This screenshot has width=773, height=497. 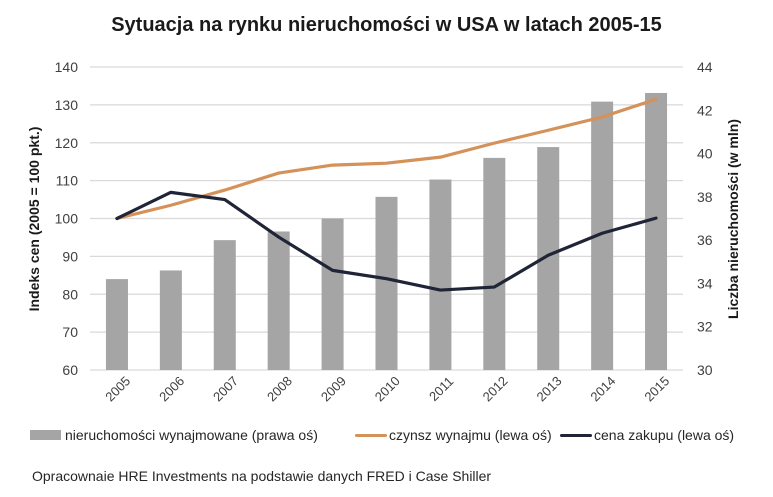 What do you see at coordinates (225, 388) in the screenshot?
I see `x-tick-label: 2007` at bounding box center [225, 388].